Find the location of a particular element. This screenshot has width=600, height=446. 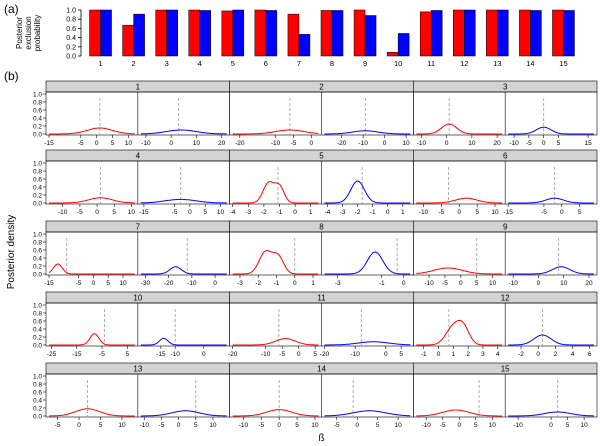

density-x-tick-label: 6 is located at coordinates (590, 354).